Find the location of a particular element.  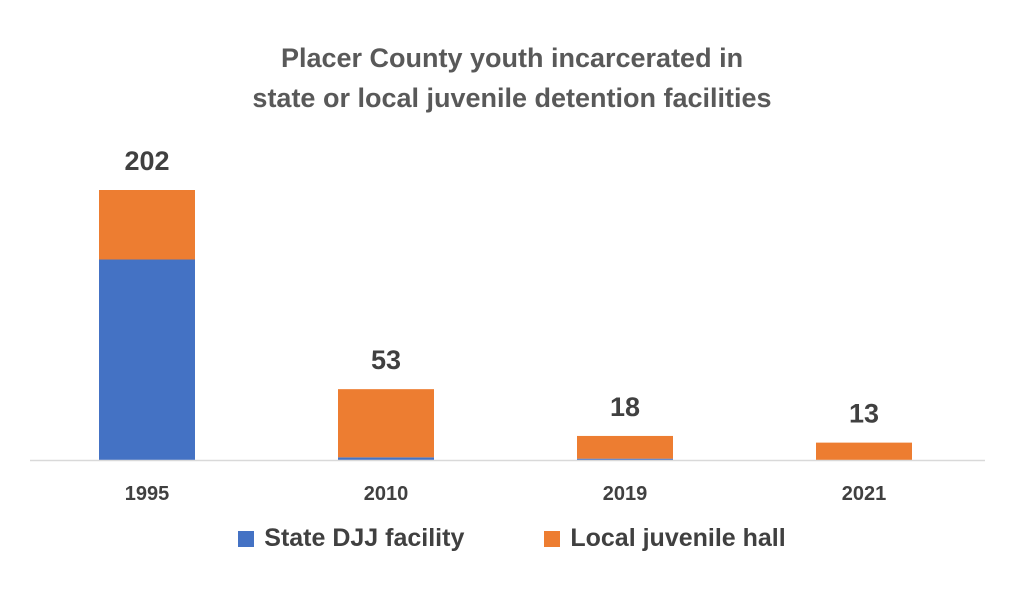

bar-local-1995 is located at coordinates (147, 225).